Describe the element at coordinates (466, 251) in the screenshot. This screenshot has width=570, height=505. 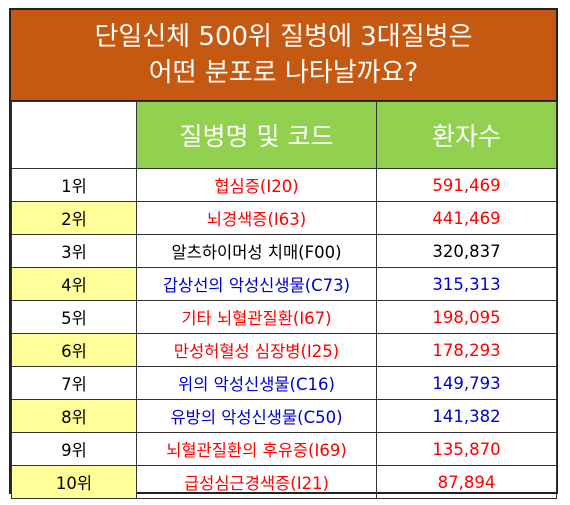
I see `patients-cell: 320,837` at that location.